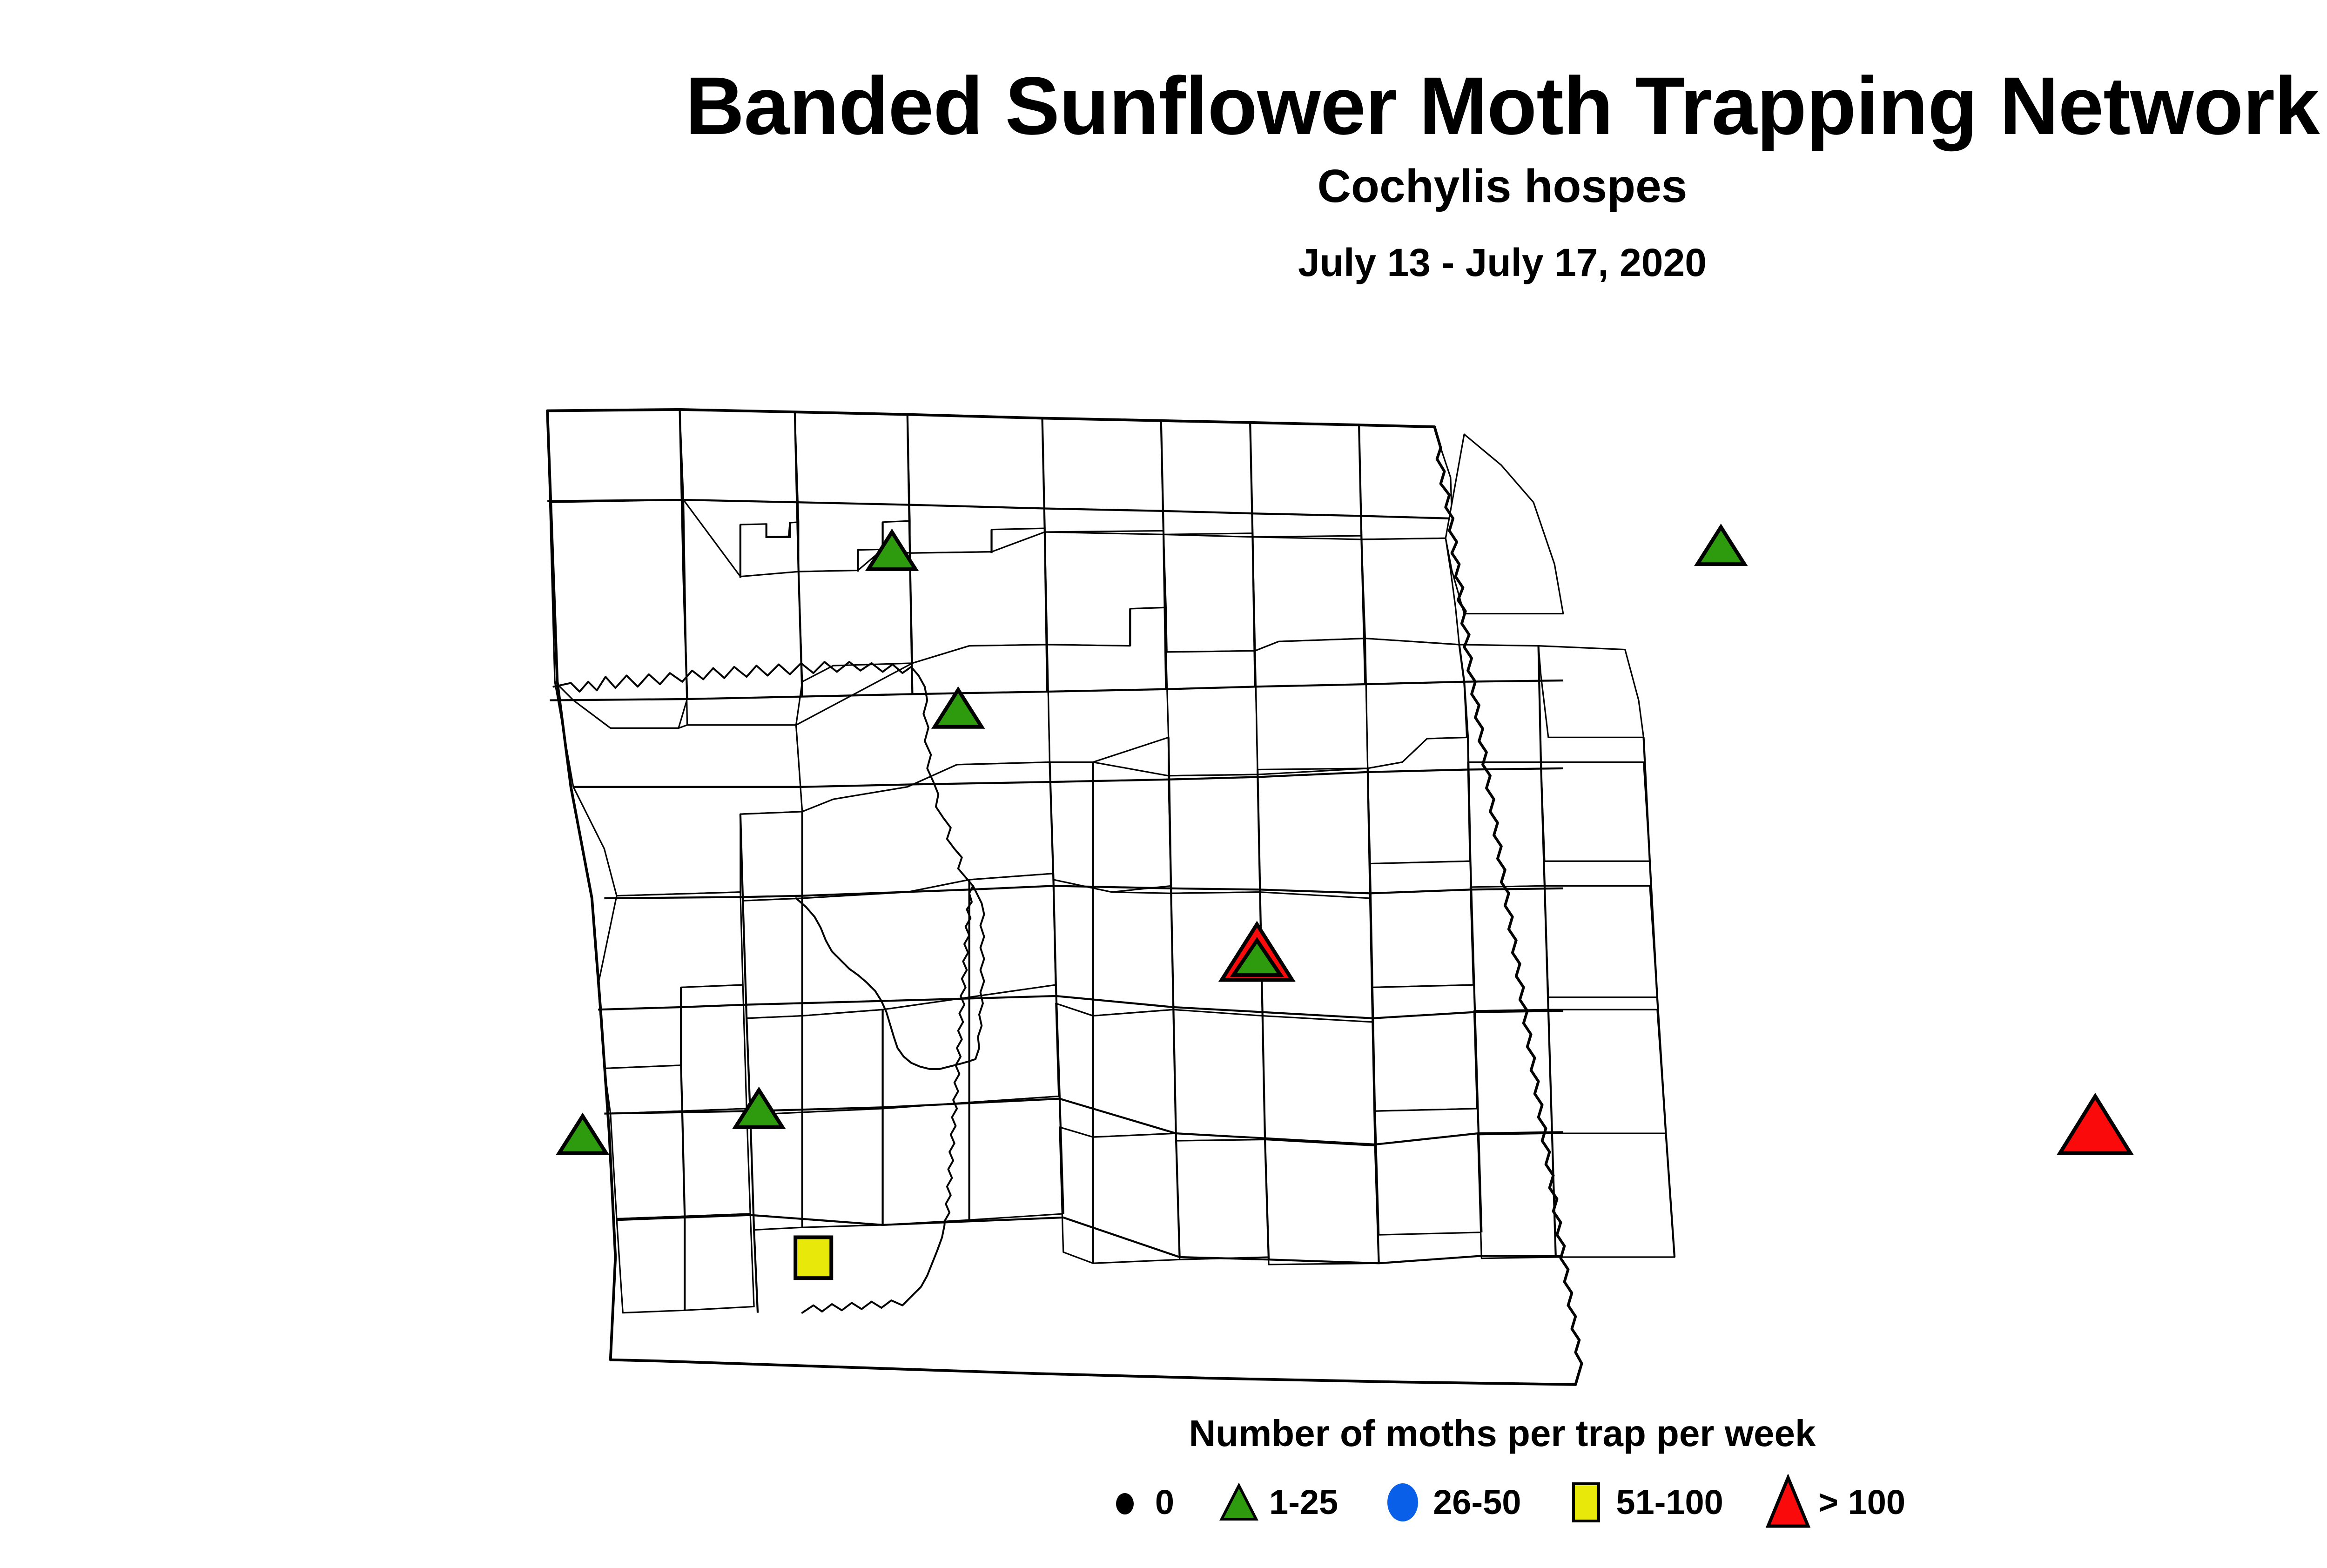 This screenshot has width=2327, height=1568. Describe the element at coordinates (1303, 1502) in the screenshot. I see `legend-label-1-25: 1-25` at that location.